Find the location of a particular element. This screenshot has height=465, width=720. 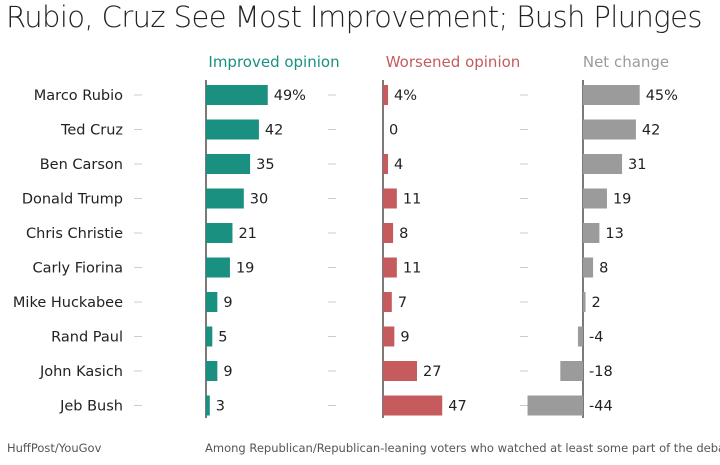

net-value-label: 13 is located at coordinates (614, 234).